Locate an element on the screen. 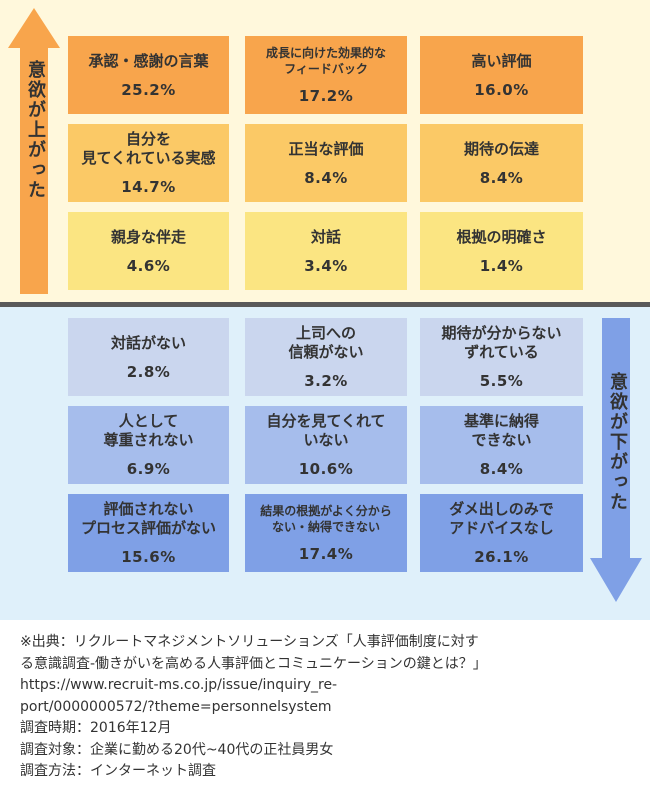 The width and height of the screenshot is (650, 802). card-value: 3.4% is located at coordinates (326, 265).